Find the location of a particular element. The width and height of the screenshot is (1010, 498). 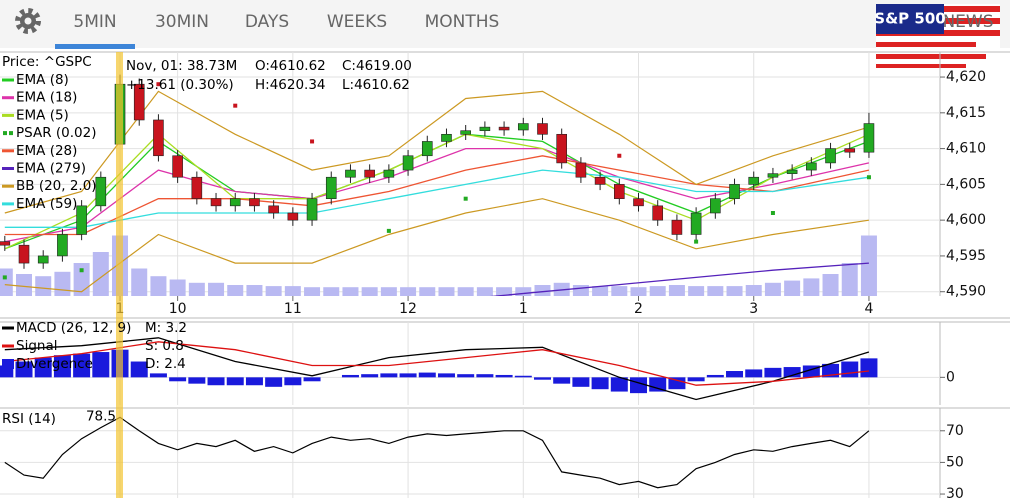

legend-label: EMA (279) is located at coordinates (51, 169).